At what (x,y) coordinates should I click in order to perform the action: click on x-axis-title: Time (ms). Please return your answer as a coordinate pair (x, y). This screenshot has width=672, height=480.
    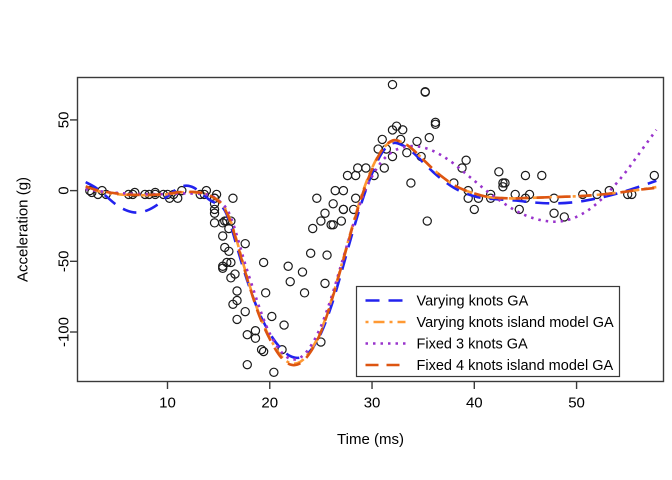
    Looking at the image, I should click on (370, 439).